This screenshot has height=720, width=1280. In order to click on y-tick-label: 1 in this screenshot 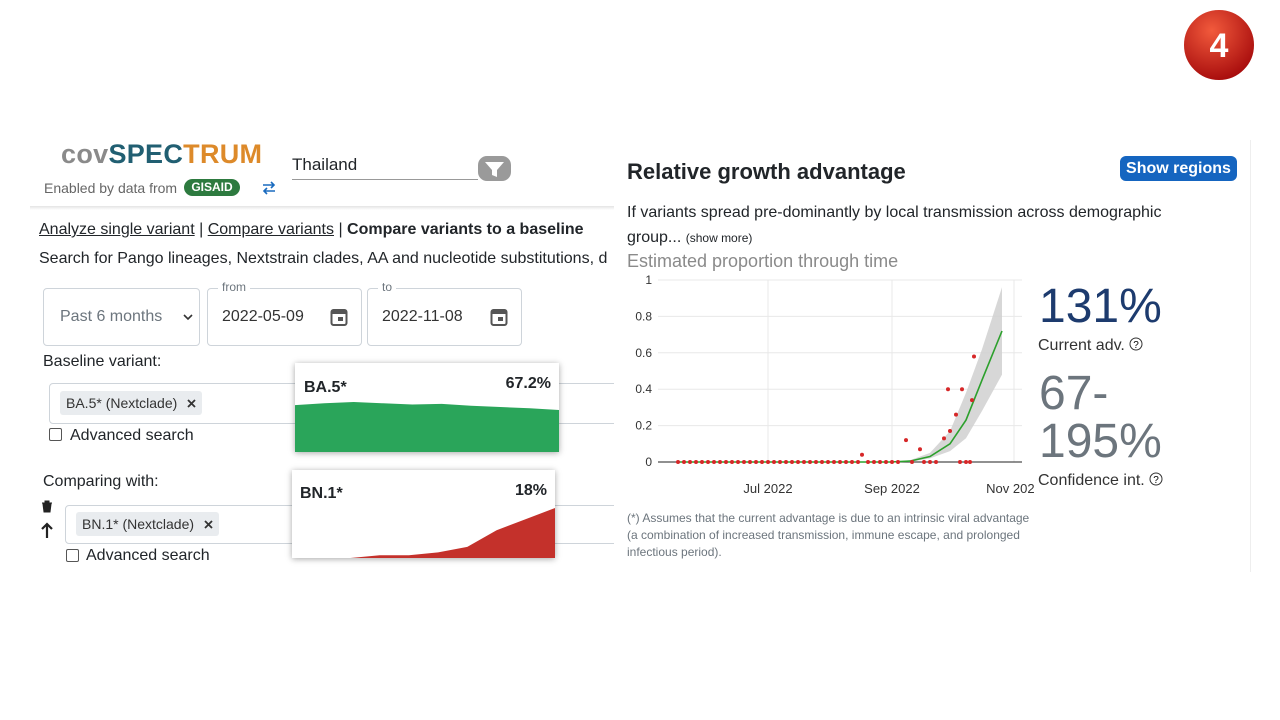, I will do `click(648, 280)`.